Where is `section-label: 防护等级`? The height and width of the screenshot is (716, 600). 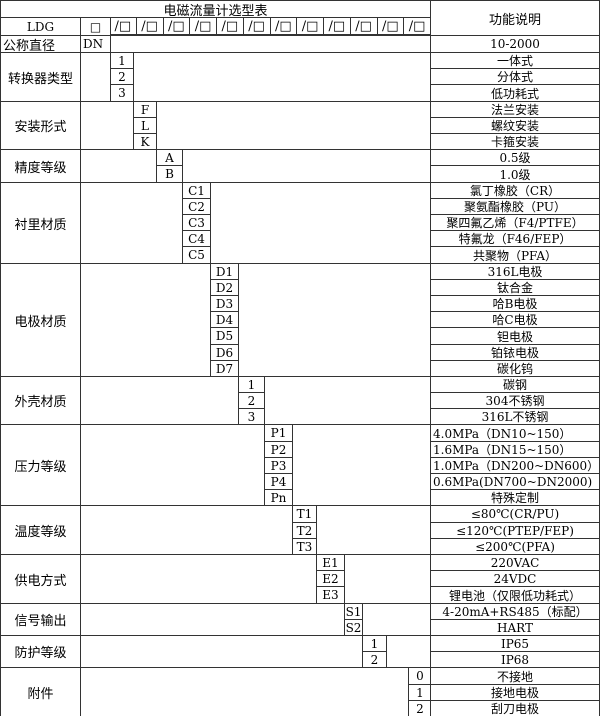 section-label: 防护等级 is located at coordinates (40, 651).